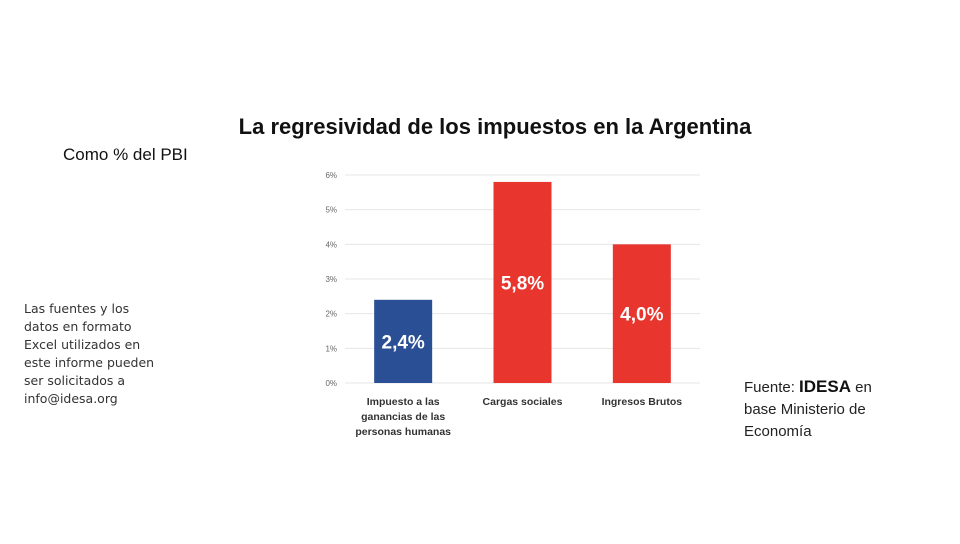  I want to click on y-tick-label: 1%, so click(331, 348).